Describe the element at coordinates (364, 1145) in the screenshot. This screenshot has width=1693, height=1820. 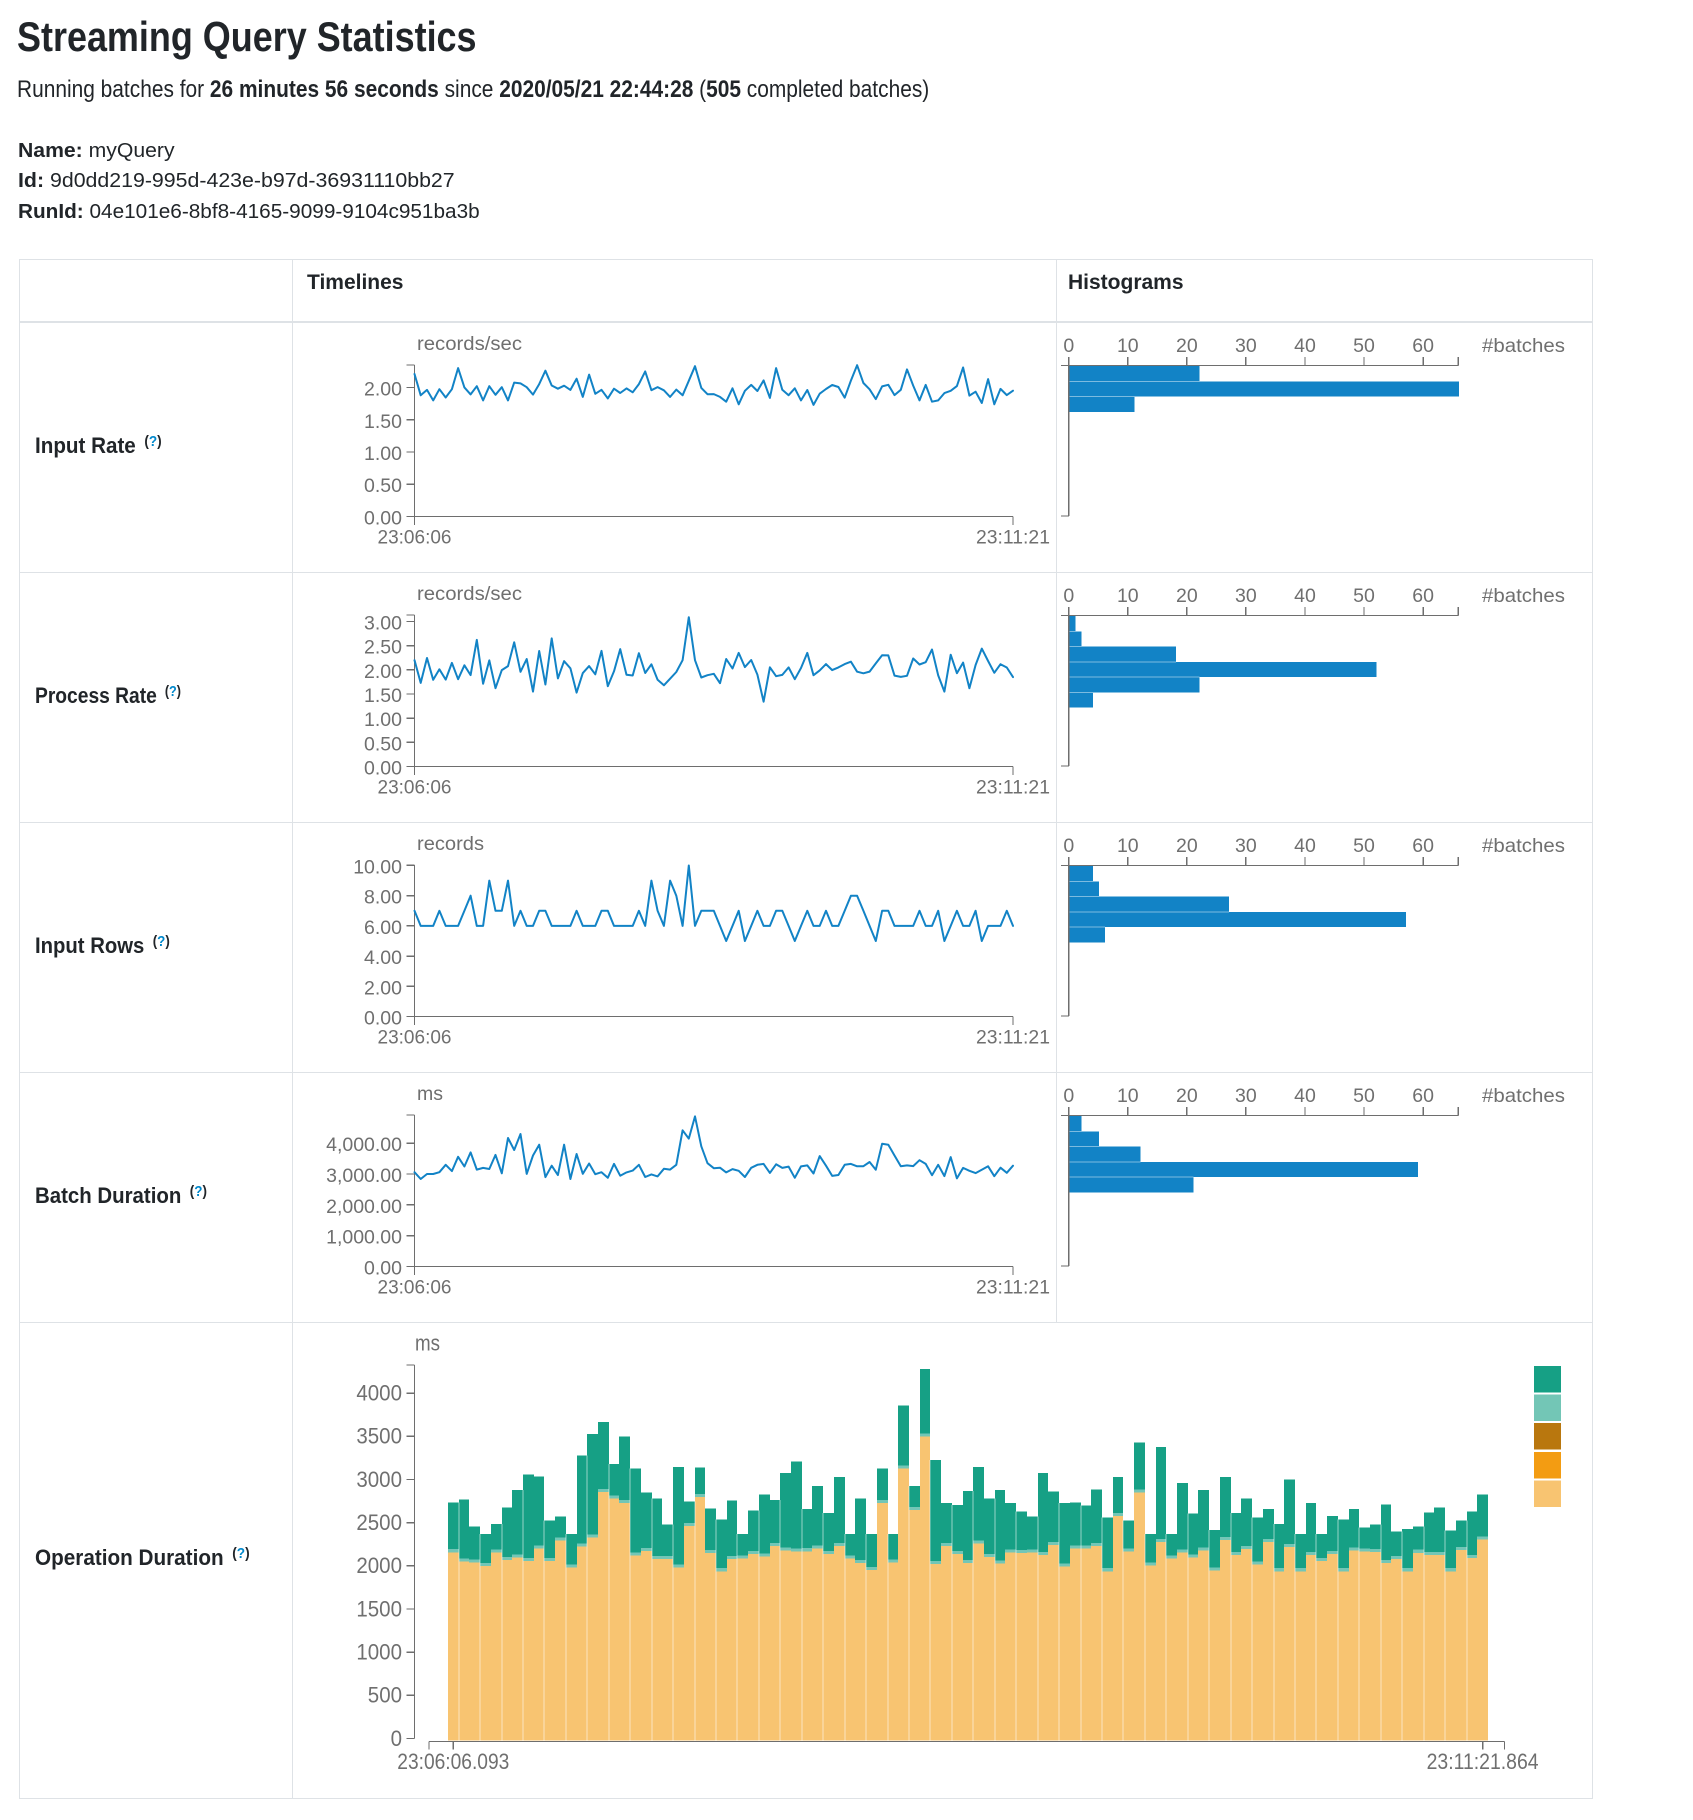
I see `svg-text: 4,000.00` at that location.